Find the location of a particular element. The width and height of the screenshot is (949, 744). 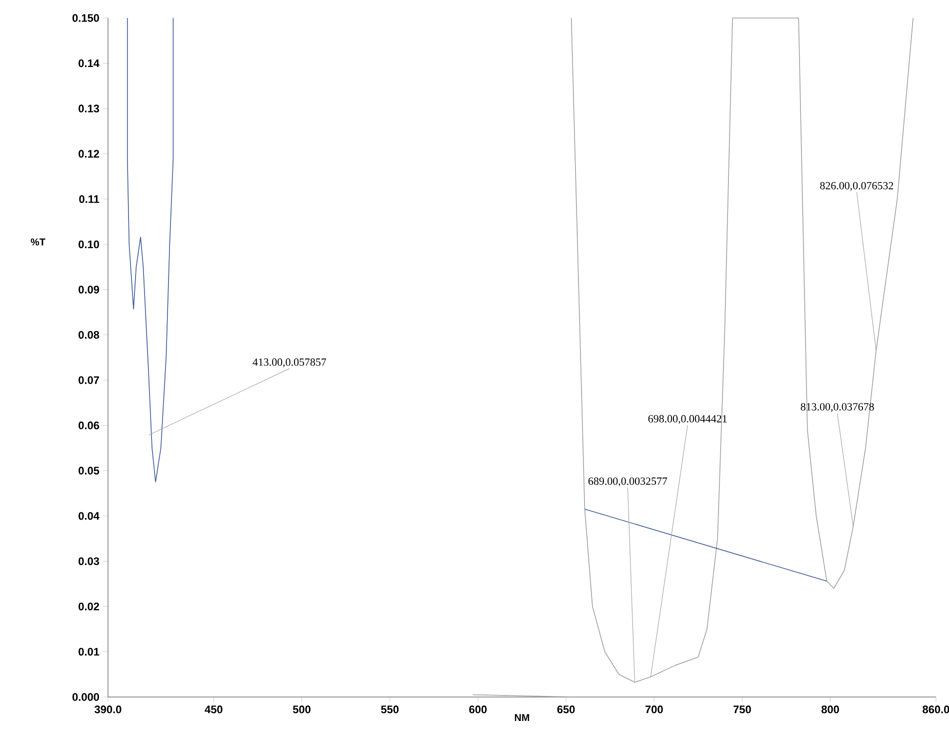

y-tick-label: 0.12 is located at coordinates (89, 154).